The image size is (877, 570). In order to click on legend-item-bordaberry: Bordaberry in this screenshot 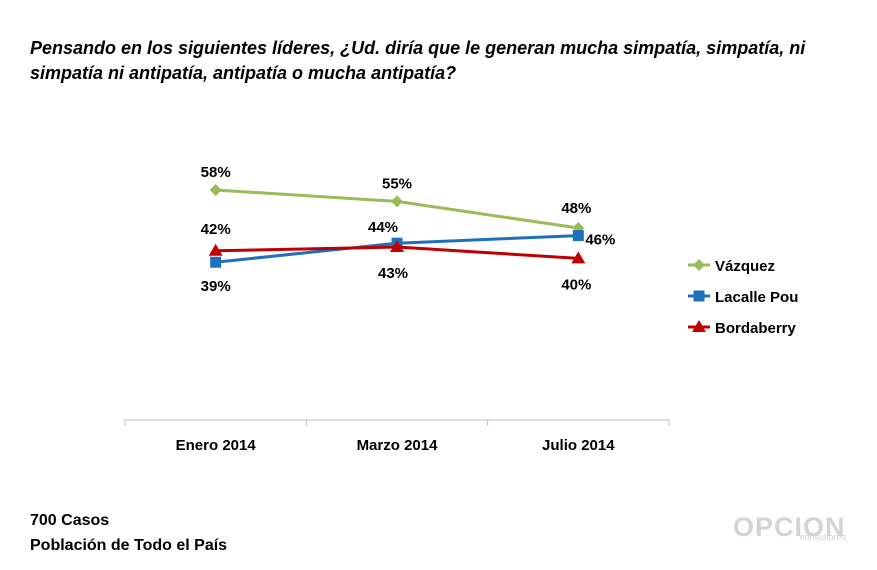, I will do `click(742, 328)`.